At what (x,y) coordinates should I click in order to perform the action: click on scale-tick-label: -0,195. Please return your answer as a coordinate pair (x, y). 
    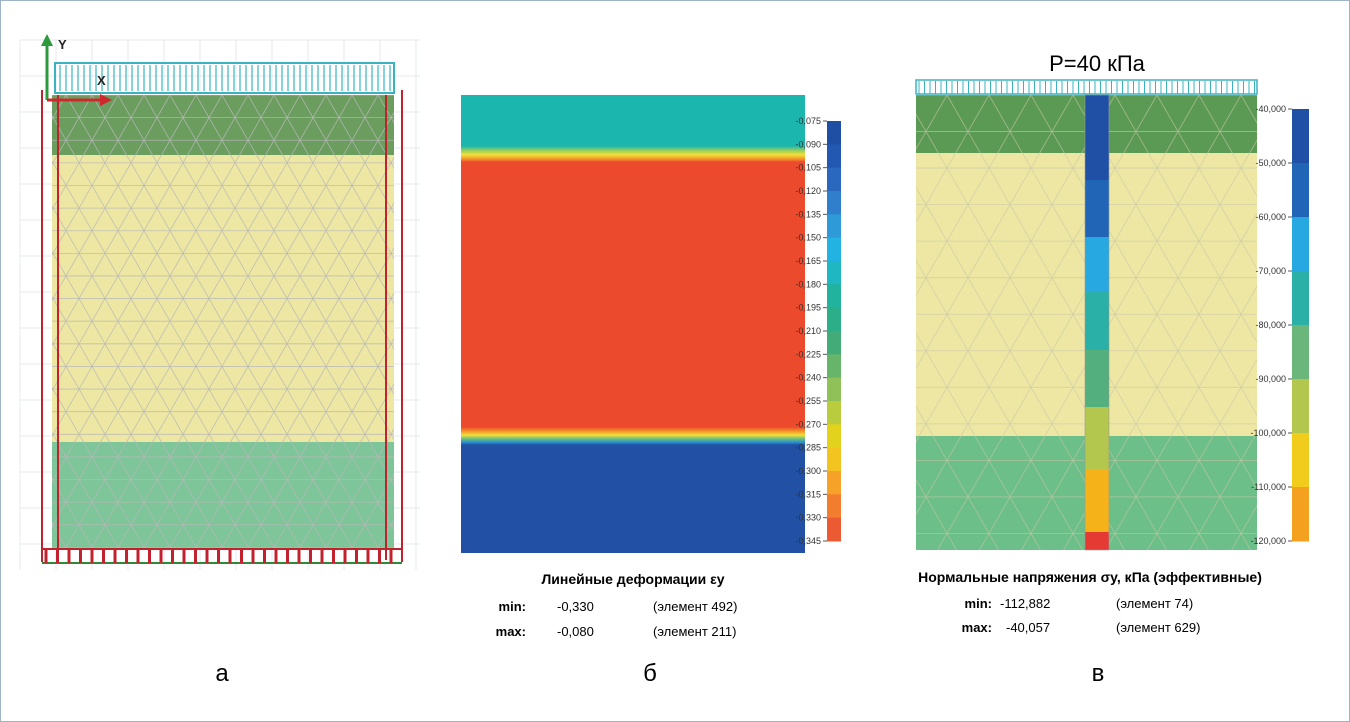
    Looking at the image, I should click on (808, 308).